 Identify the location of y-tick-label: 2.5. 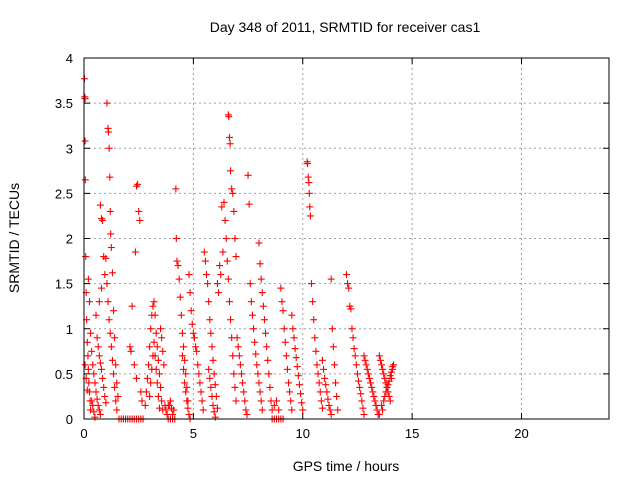
(64, 193).